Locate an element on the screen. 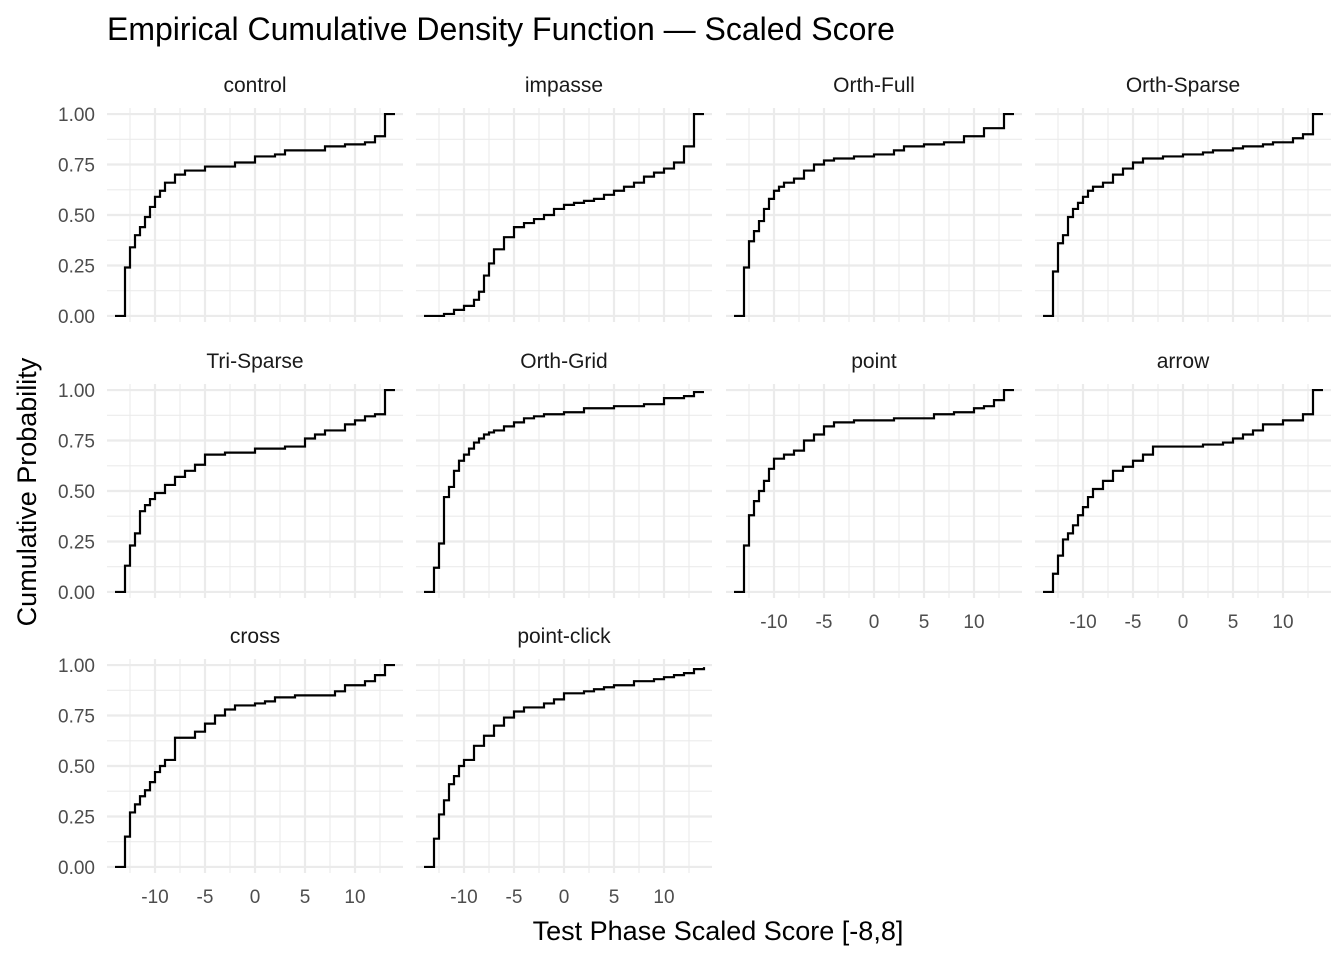 This screenshot has width=1344, height=960. facet-panel-cross: cross 0.00 0.25 0.50 0.75 1.00 -10 -5 0 5 10 is located at coordinates (230, 766).